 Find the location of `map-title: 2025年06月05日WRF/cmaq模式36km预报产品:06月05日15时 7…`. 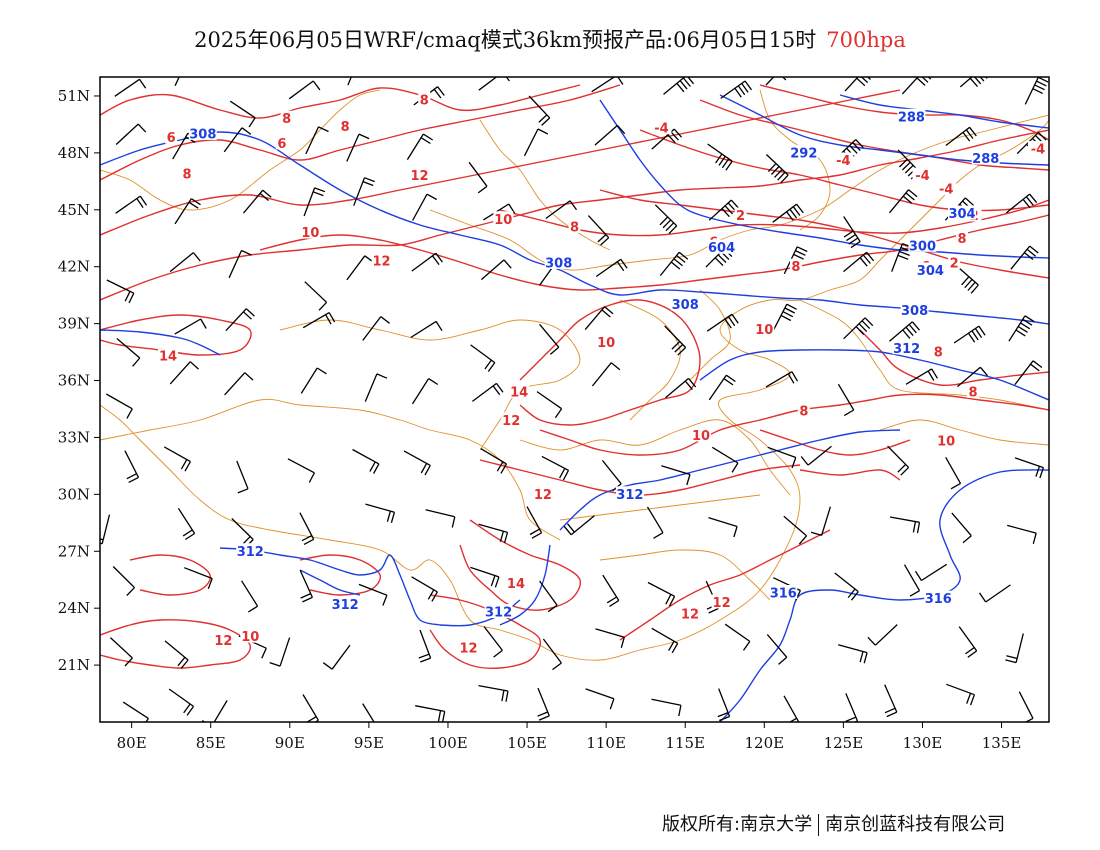

map-title: 2025年06月05日WRF/cmaq模式36km预报产品:06月05日15时 7… is located at coordinates (550, 39).